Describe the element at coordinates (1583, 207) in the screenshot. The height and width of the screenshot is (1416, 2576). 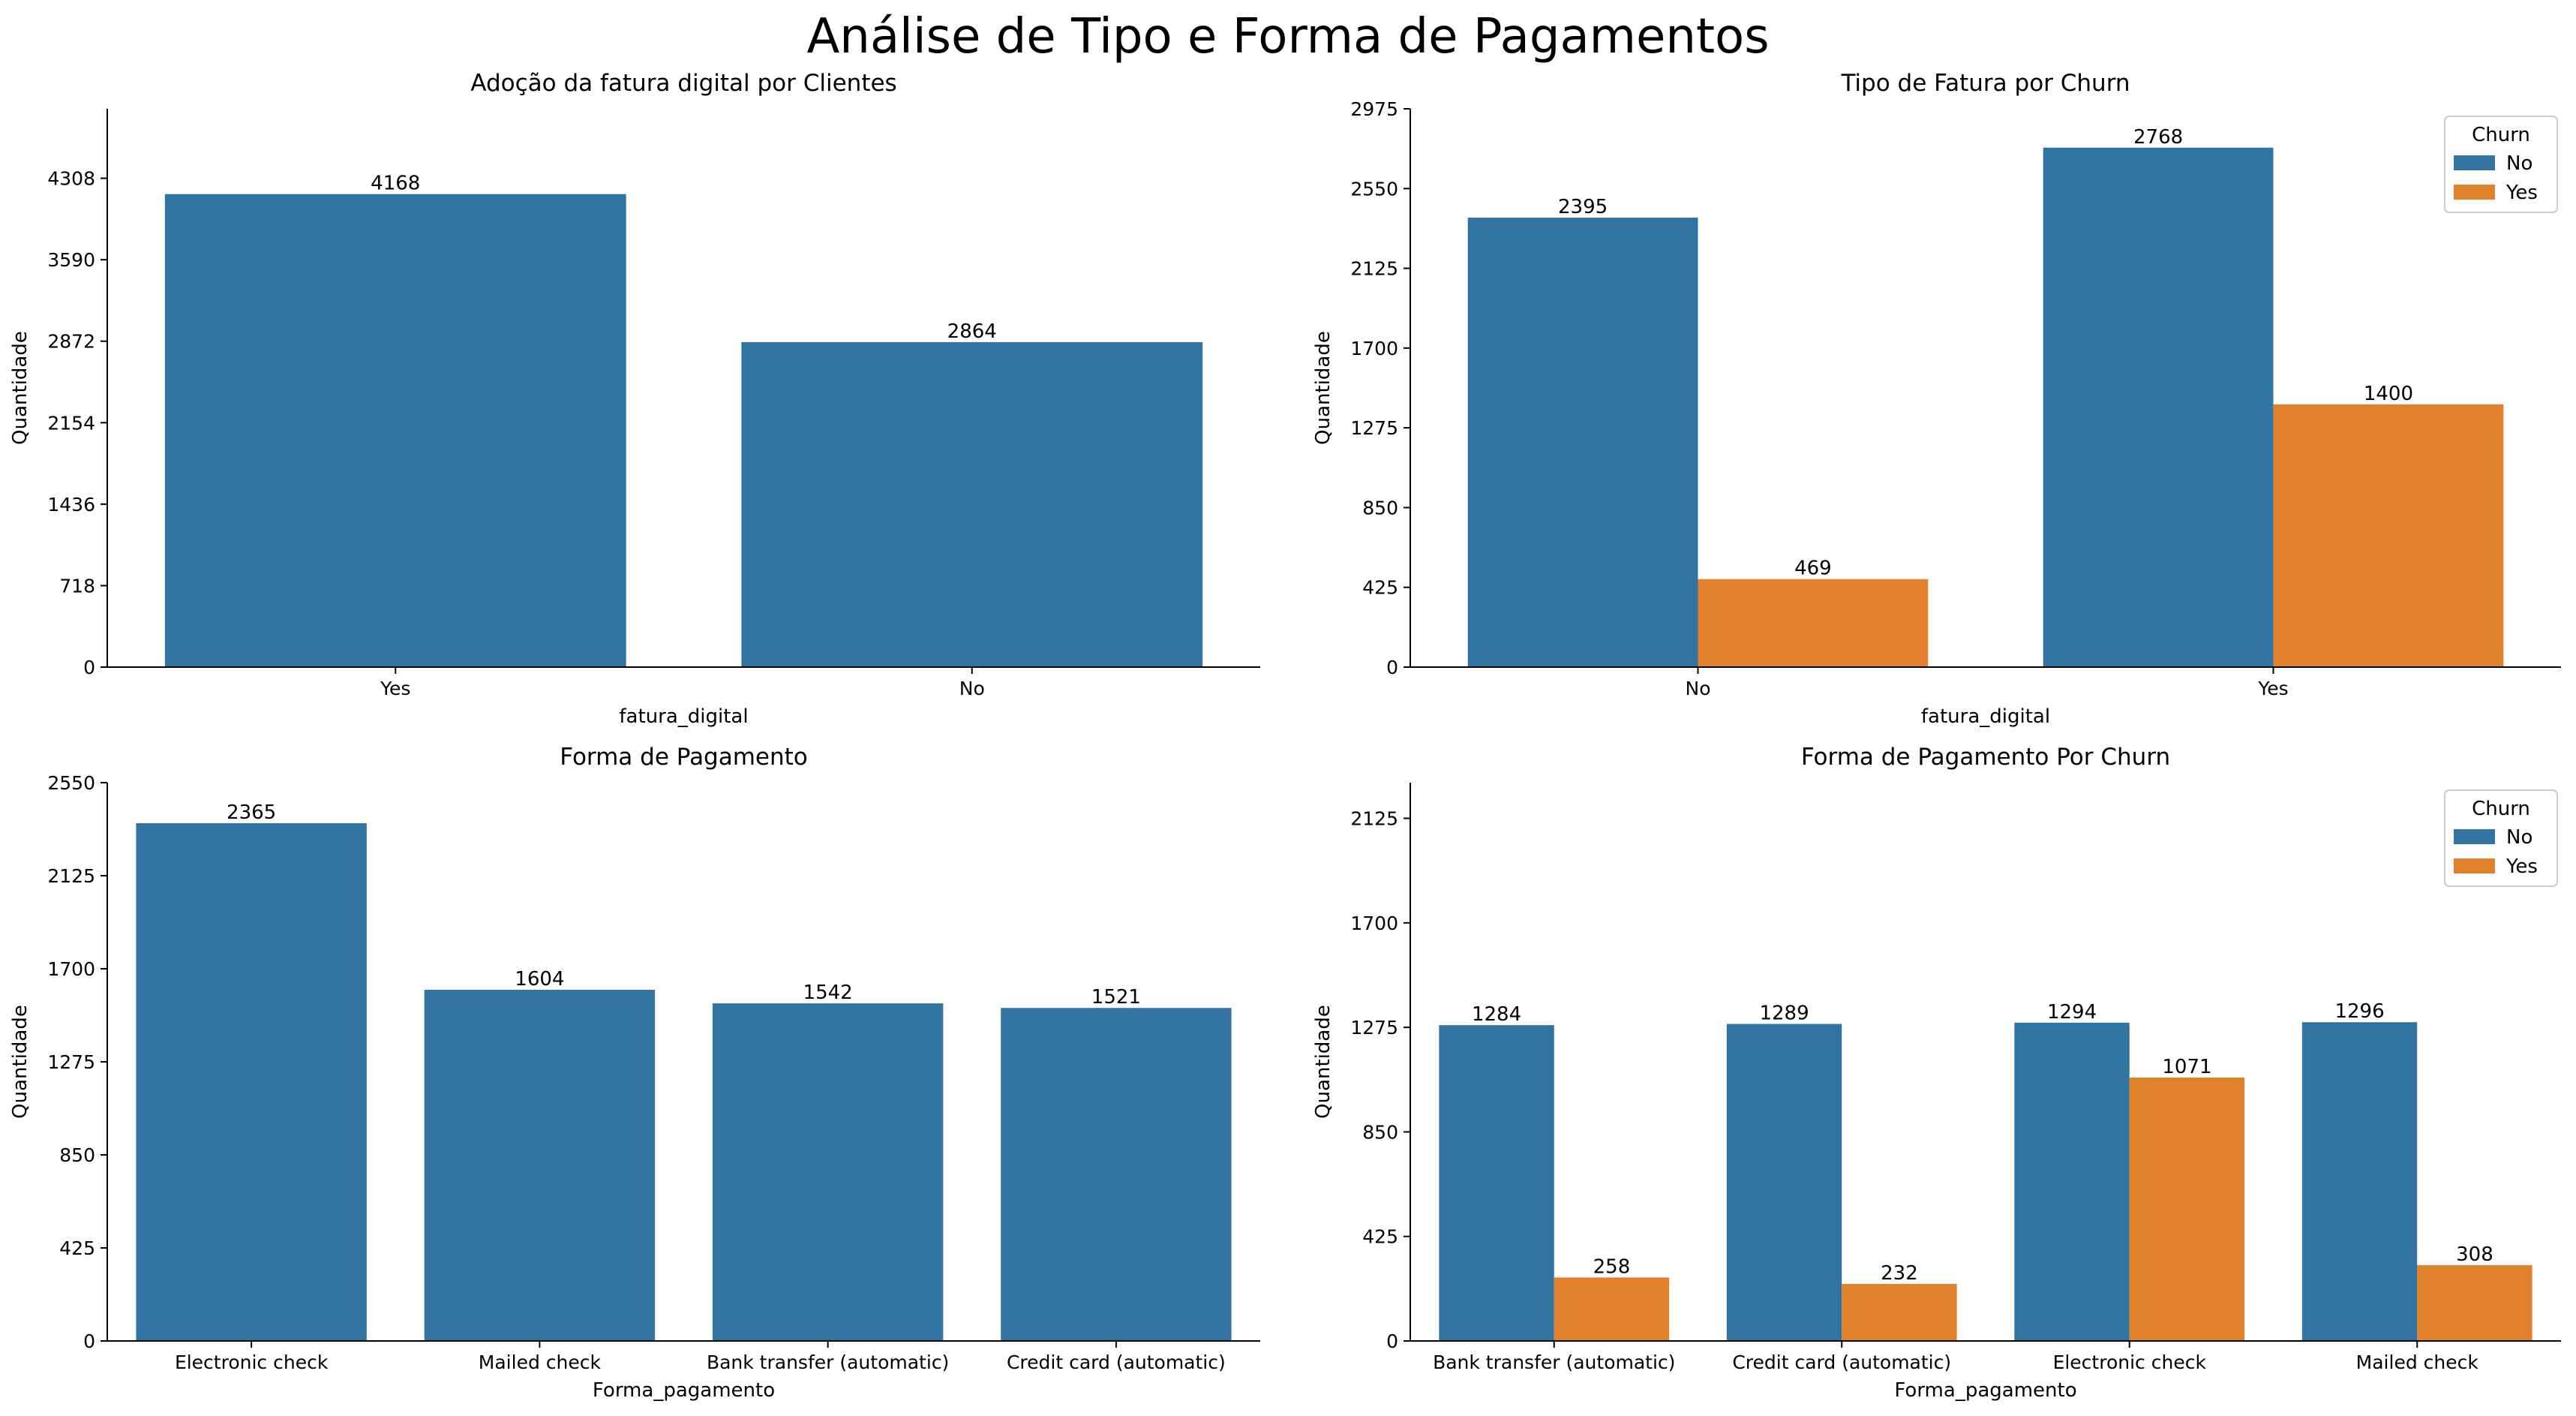
I see `bar-value-label: 2395` at that location.